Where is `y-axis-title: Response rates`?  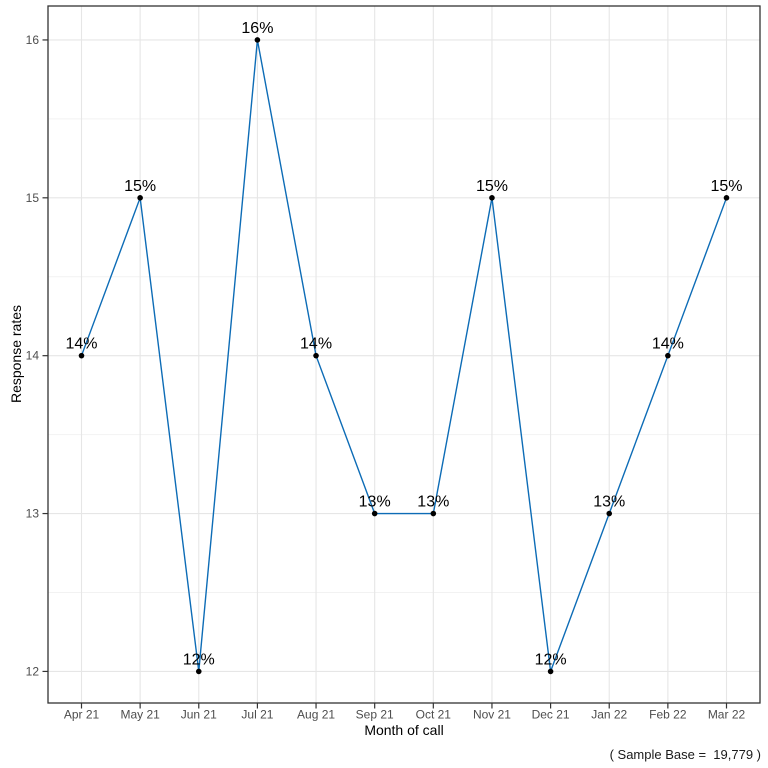
y-axis-title: Response rates is located at coordinates (16, 354).